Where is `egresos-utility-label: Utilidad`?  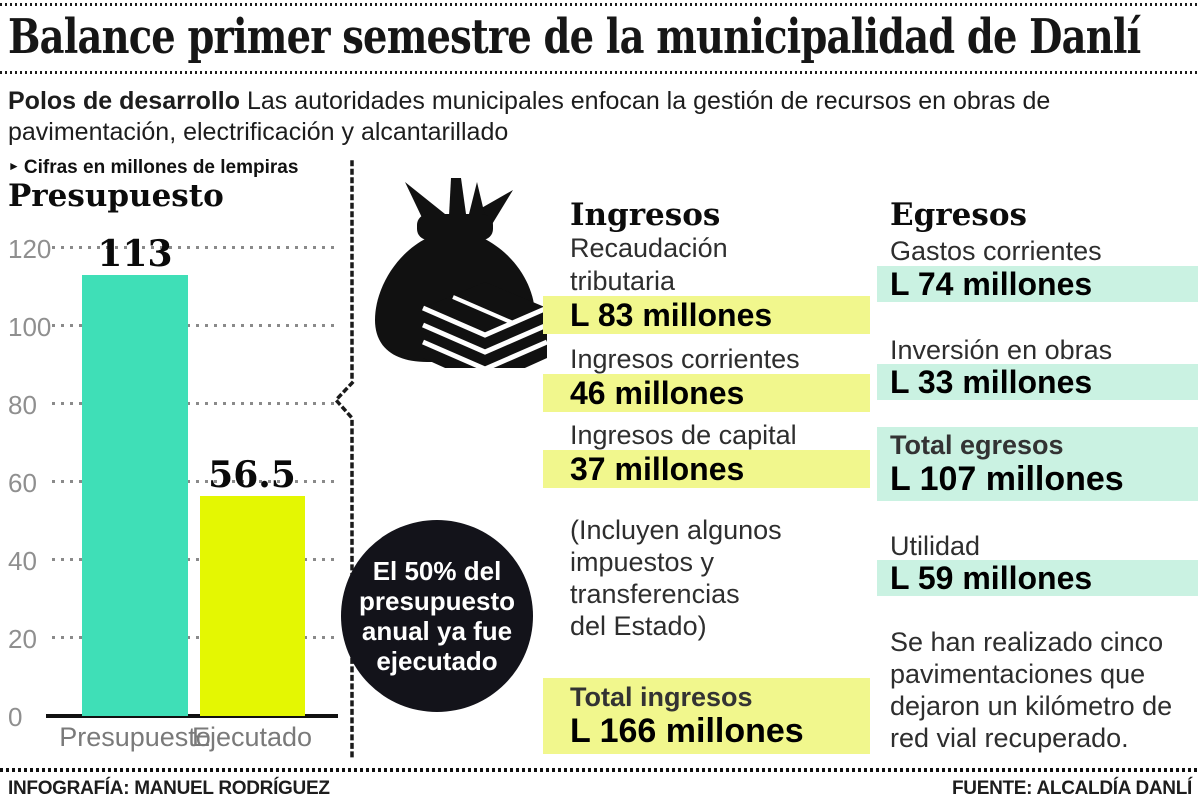
egresos-utility-label: Utilidad is located at coordinates (935, 546).